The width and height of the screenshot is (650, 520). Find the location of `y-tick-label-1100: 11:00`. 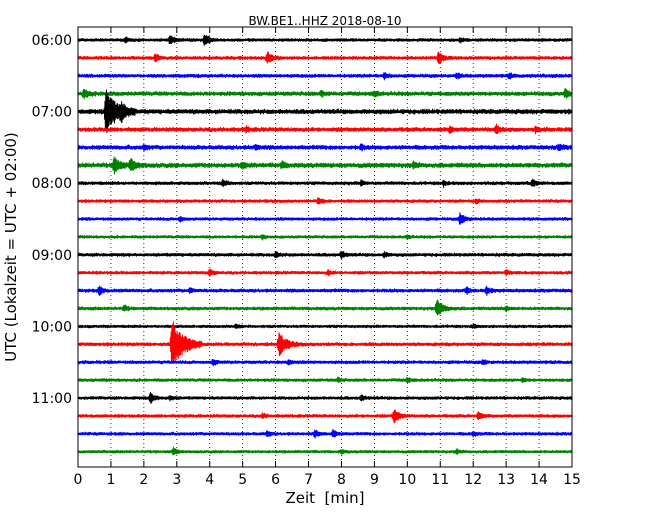

y-tick-label-1100: 11:00 is located at coordinates (52, 399).